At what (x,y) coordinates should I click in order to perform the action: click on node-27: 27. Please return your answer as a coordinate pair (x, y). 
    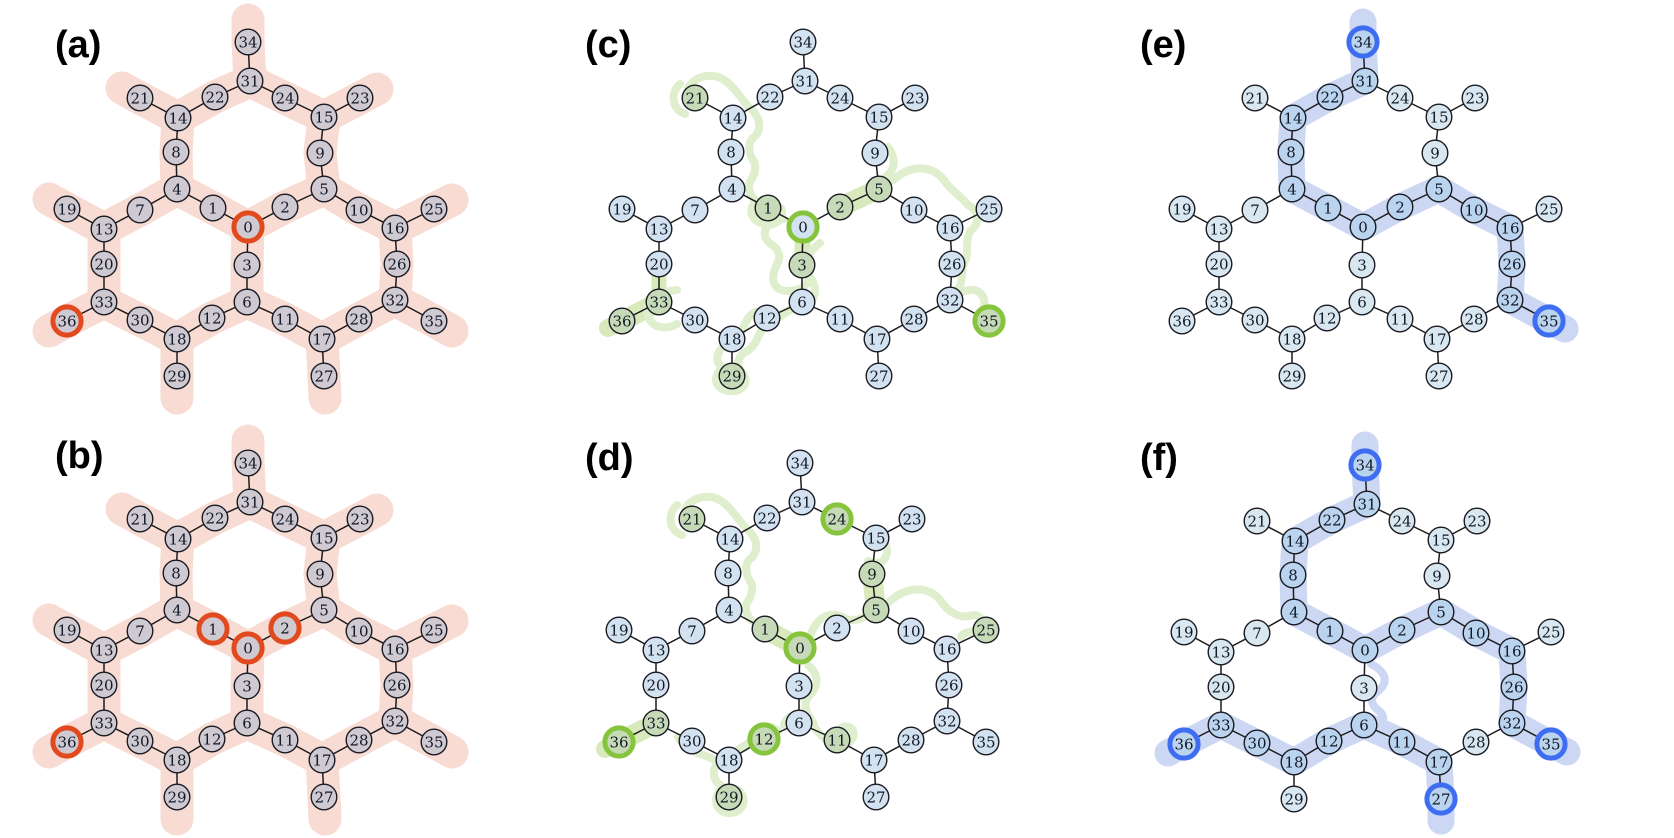
    Looking at the image, I should click on (324, 376).